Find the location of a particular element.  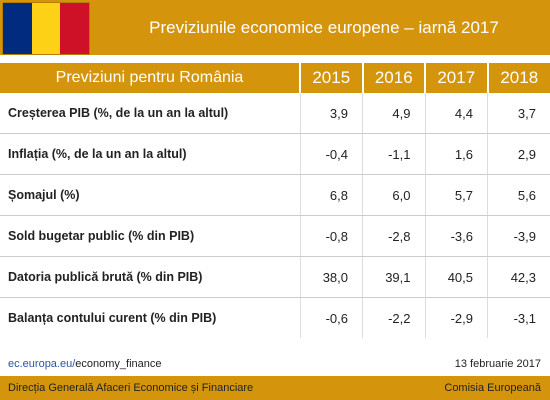

source-path: economy_finance is located at coordinates (118, 364).